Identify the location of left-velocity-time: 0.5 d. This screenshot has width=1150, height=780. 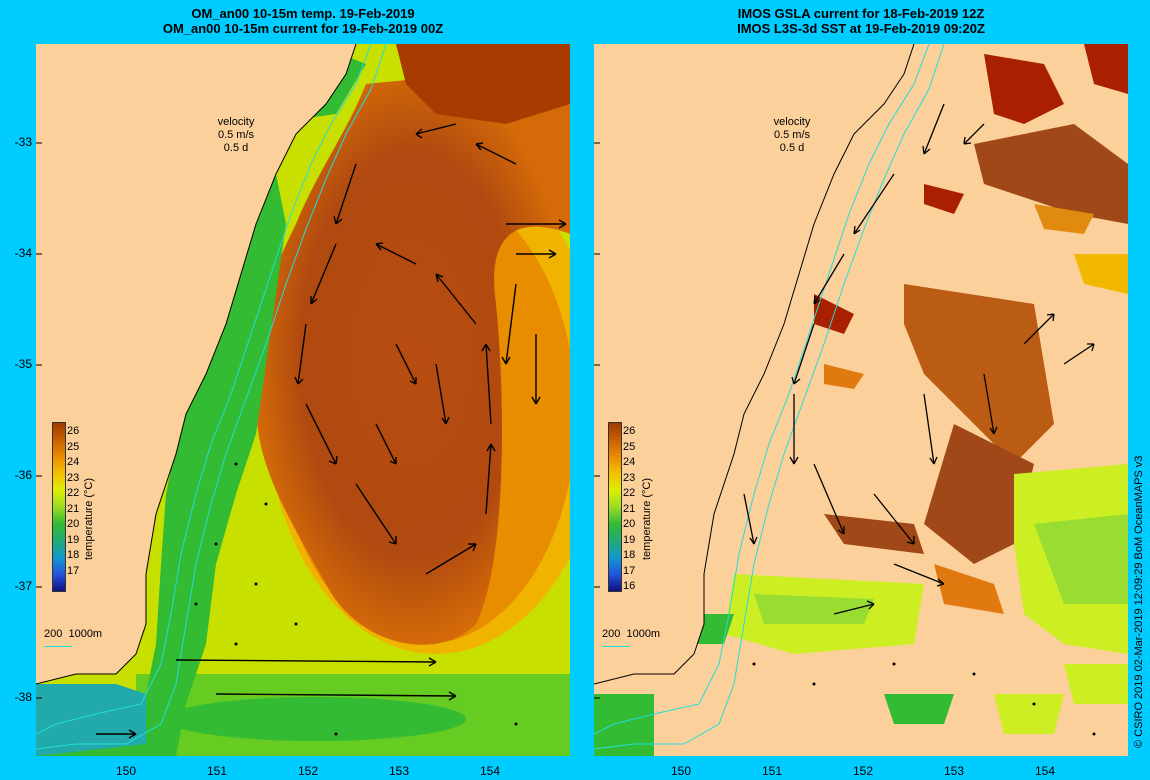
(236, 148).